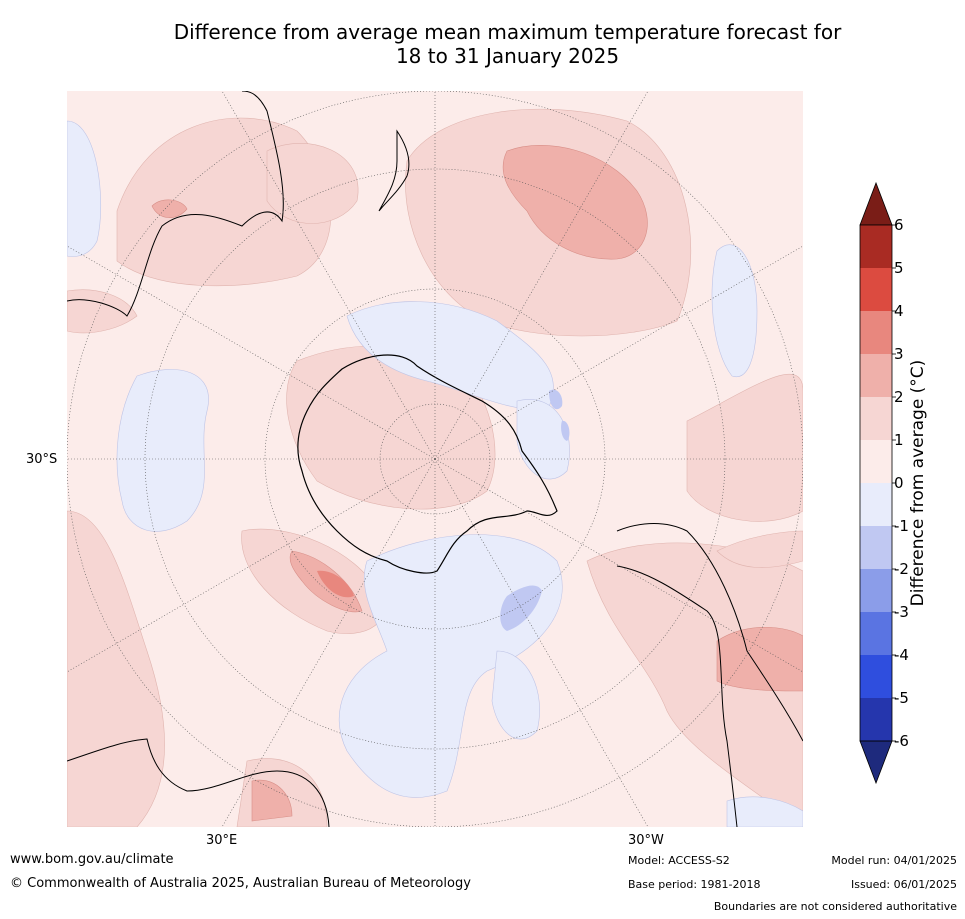 The height and width of the screenshot is (919, 965). What do you see at coordinates (901, 569) in the screenshot?
I see `colorbar-tick-label: -2` at bounding box center [901, 569].